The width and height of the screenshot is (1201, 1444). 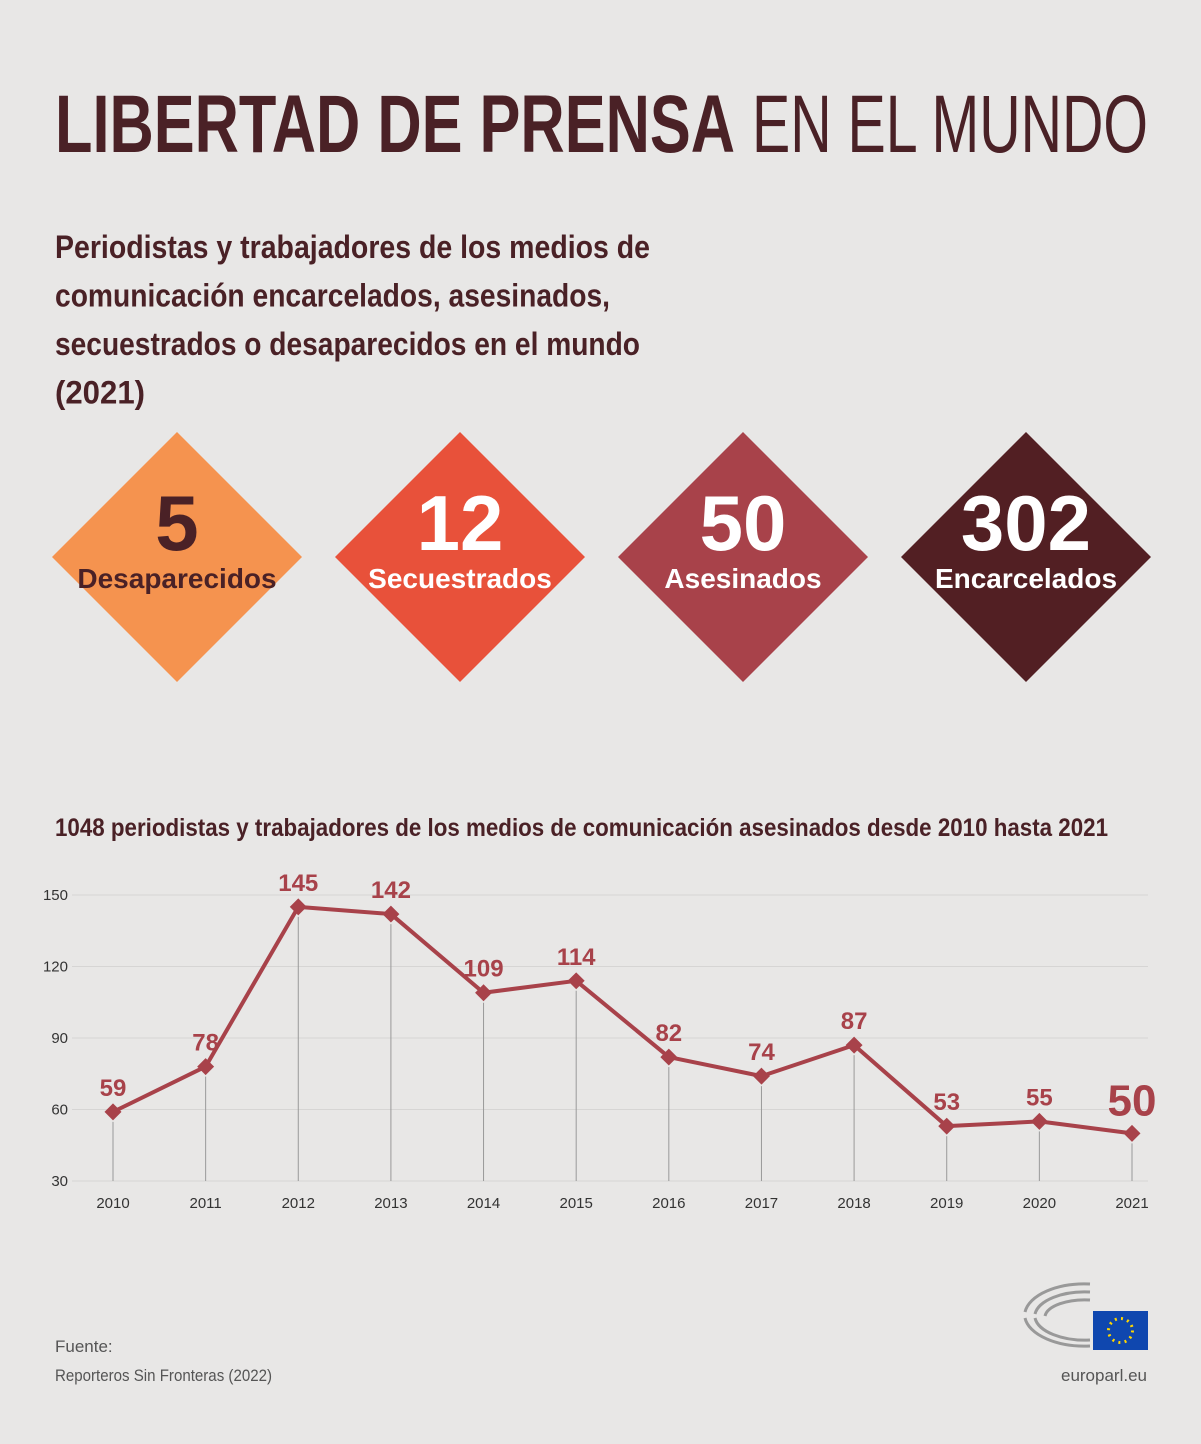 I want to click on y-tick-label: 30, so click(x=59, y=1181).